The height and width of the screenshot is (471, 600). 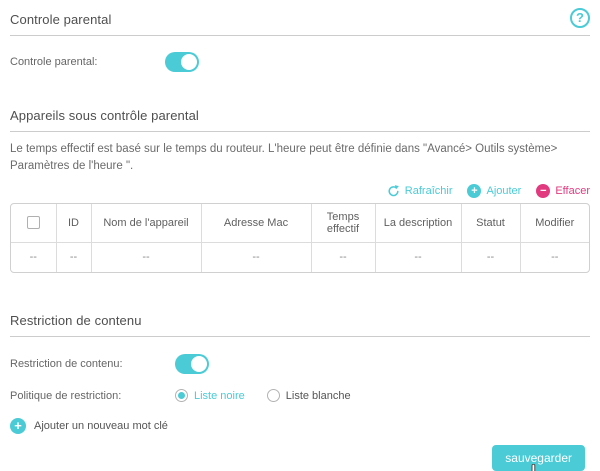 What do you see at coordinates (572, 191) in the screenshot?
I see `delete-label: Effacer` at bounding box center [572, 191].